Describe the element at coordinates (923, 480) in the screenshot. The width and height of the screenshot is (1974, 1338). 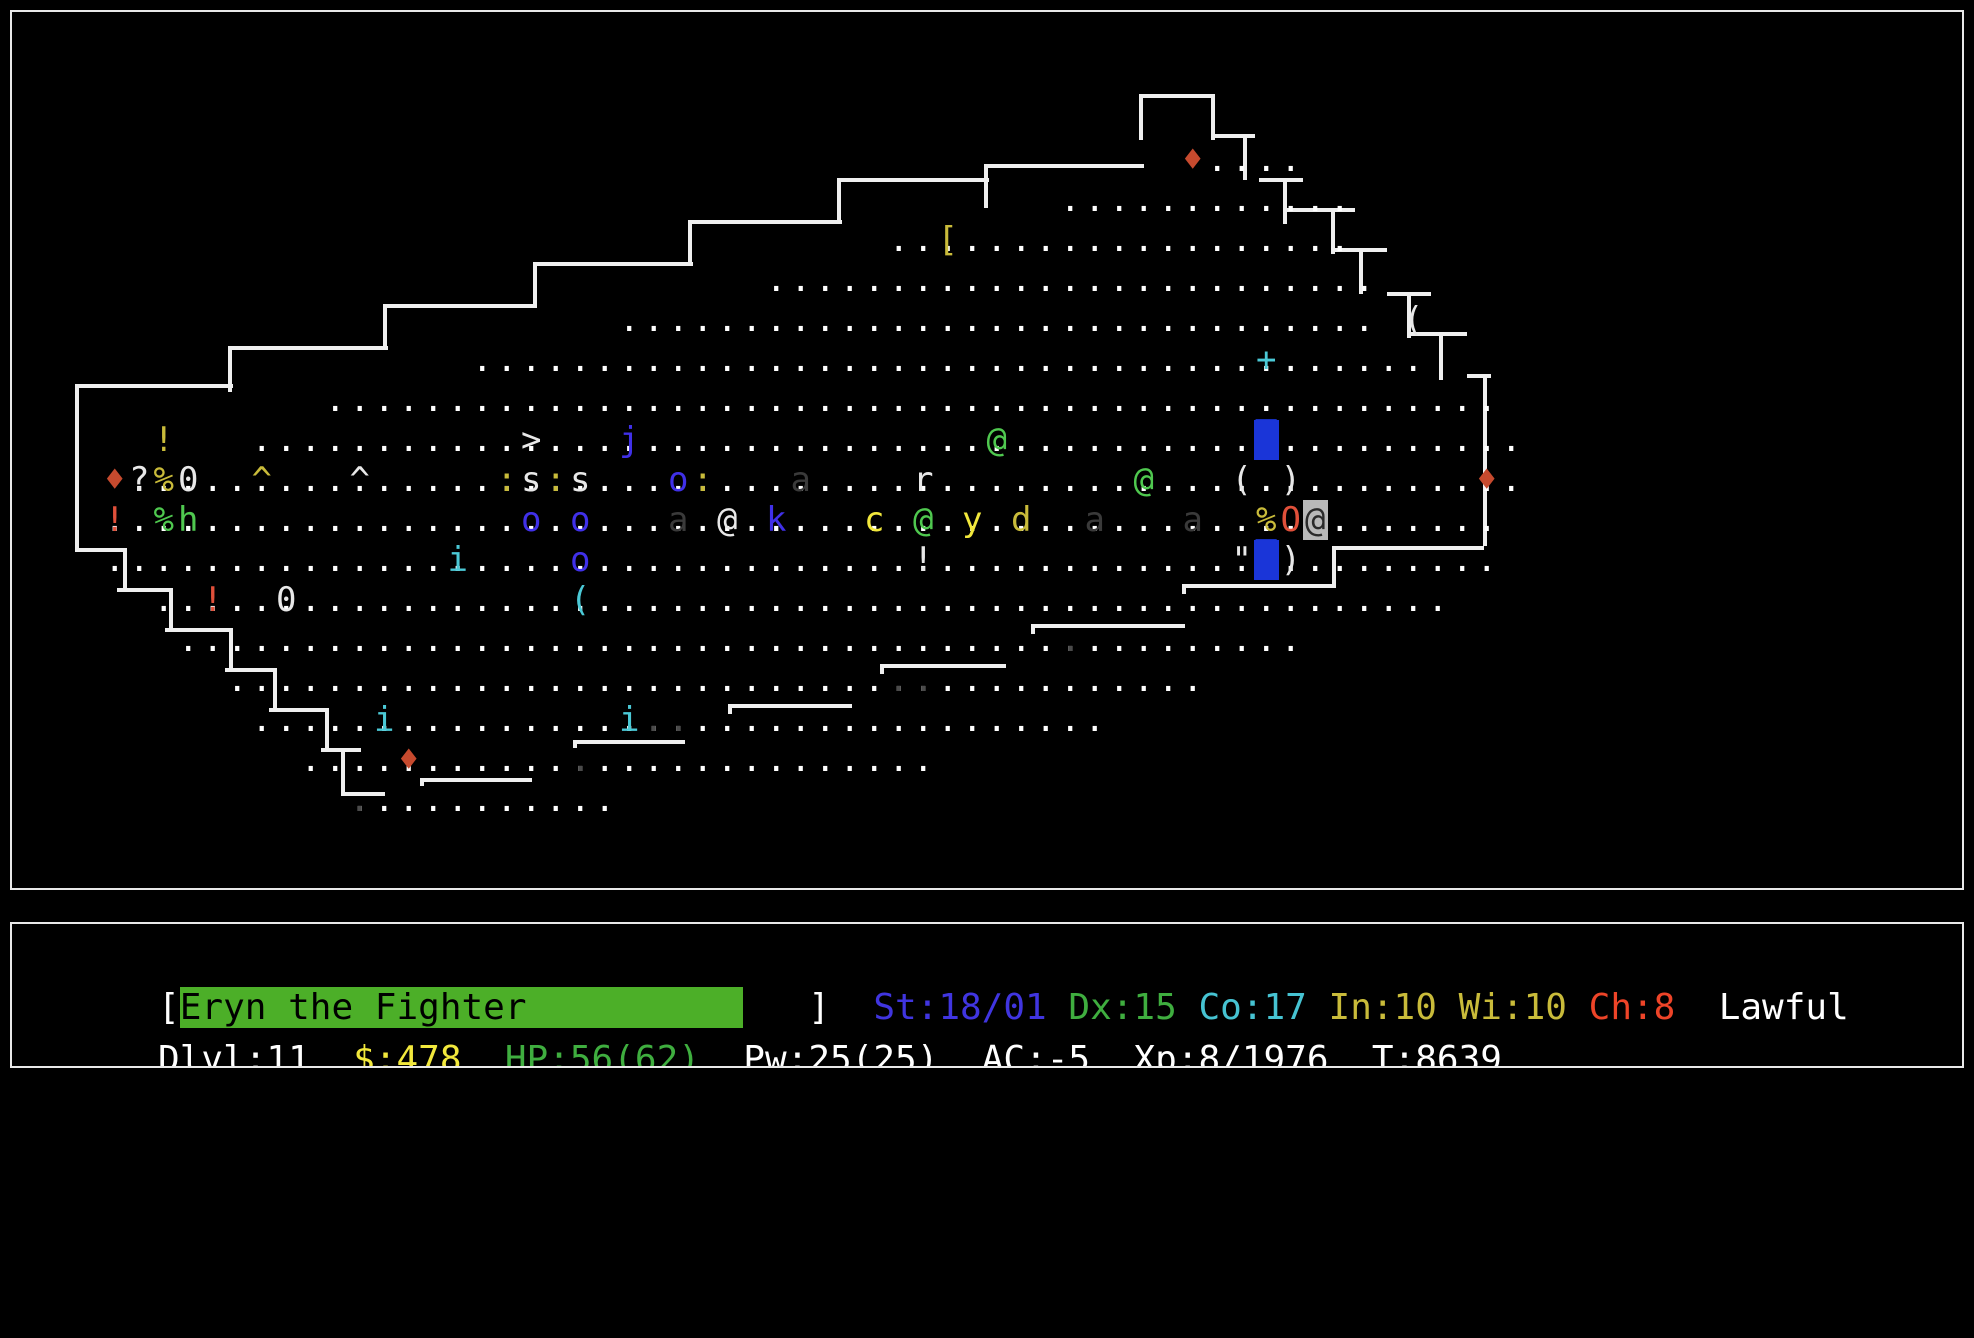
I see `map-monster-glyph: r` at that location.